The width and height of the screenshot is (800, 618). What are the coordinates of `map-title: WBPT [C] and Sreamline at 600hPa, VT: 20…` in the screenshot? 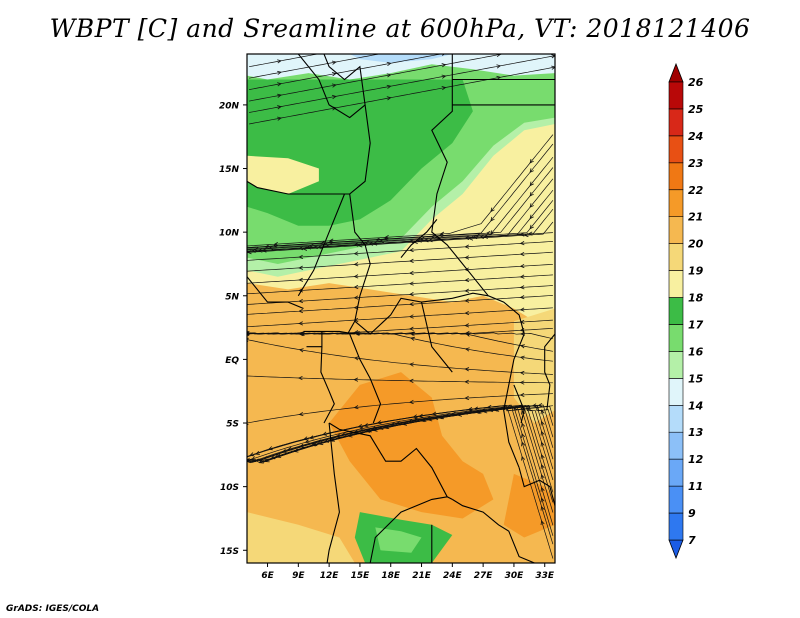 It's located at (400, 28).